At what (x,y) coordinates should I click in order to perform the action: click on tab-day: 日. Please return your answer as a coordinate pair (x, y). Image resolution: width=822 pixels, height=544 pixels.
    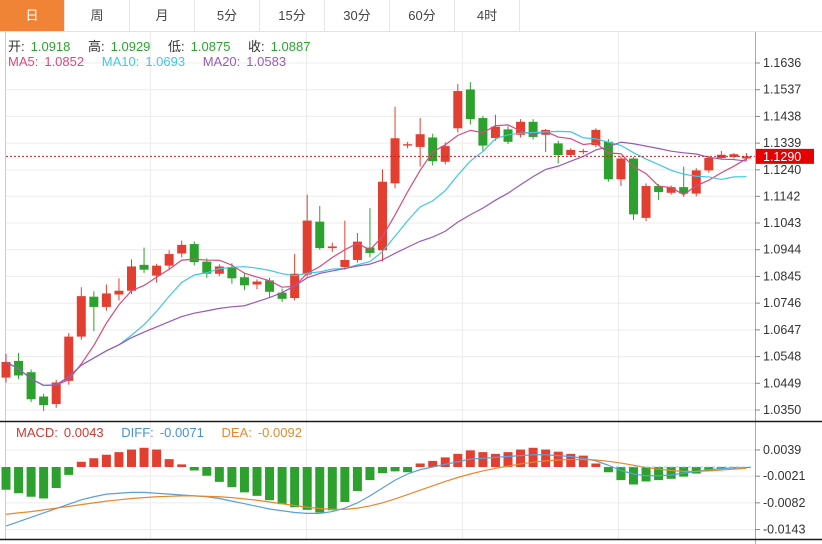
    Looking at the image, I should click on (32, 15).